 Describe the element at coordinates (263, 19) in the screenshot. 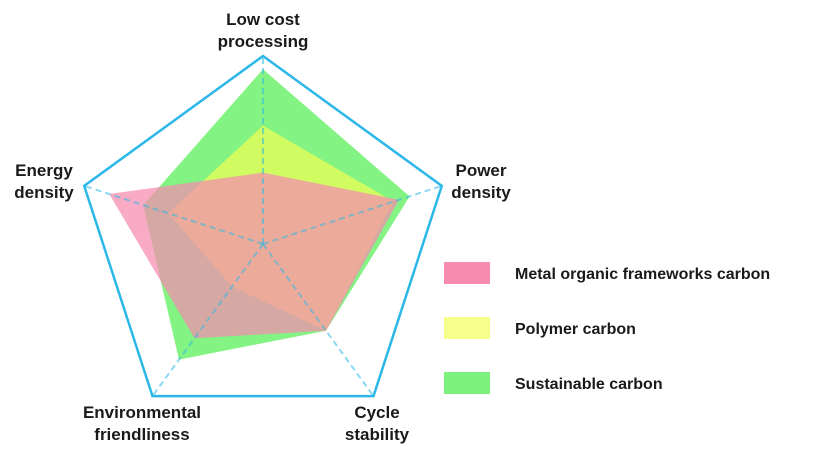

I see `axis-label-line: Low cost` at that location.